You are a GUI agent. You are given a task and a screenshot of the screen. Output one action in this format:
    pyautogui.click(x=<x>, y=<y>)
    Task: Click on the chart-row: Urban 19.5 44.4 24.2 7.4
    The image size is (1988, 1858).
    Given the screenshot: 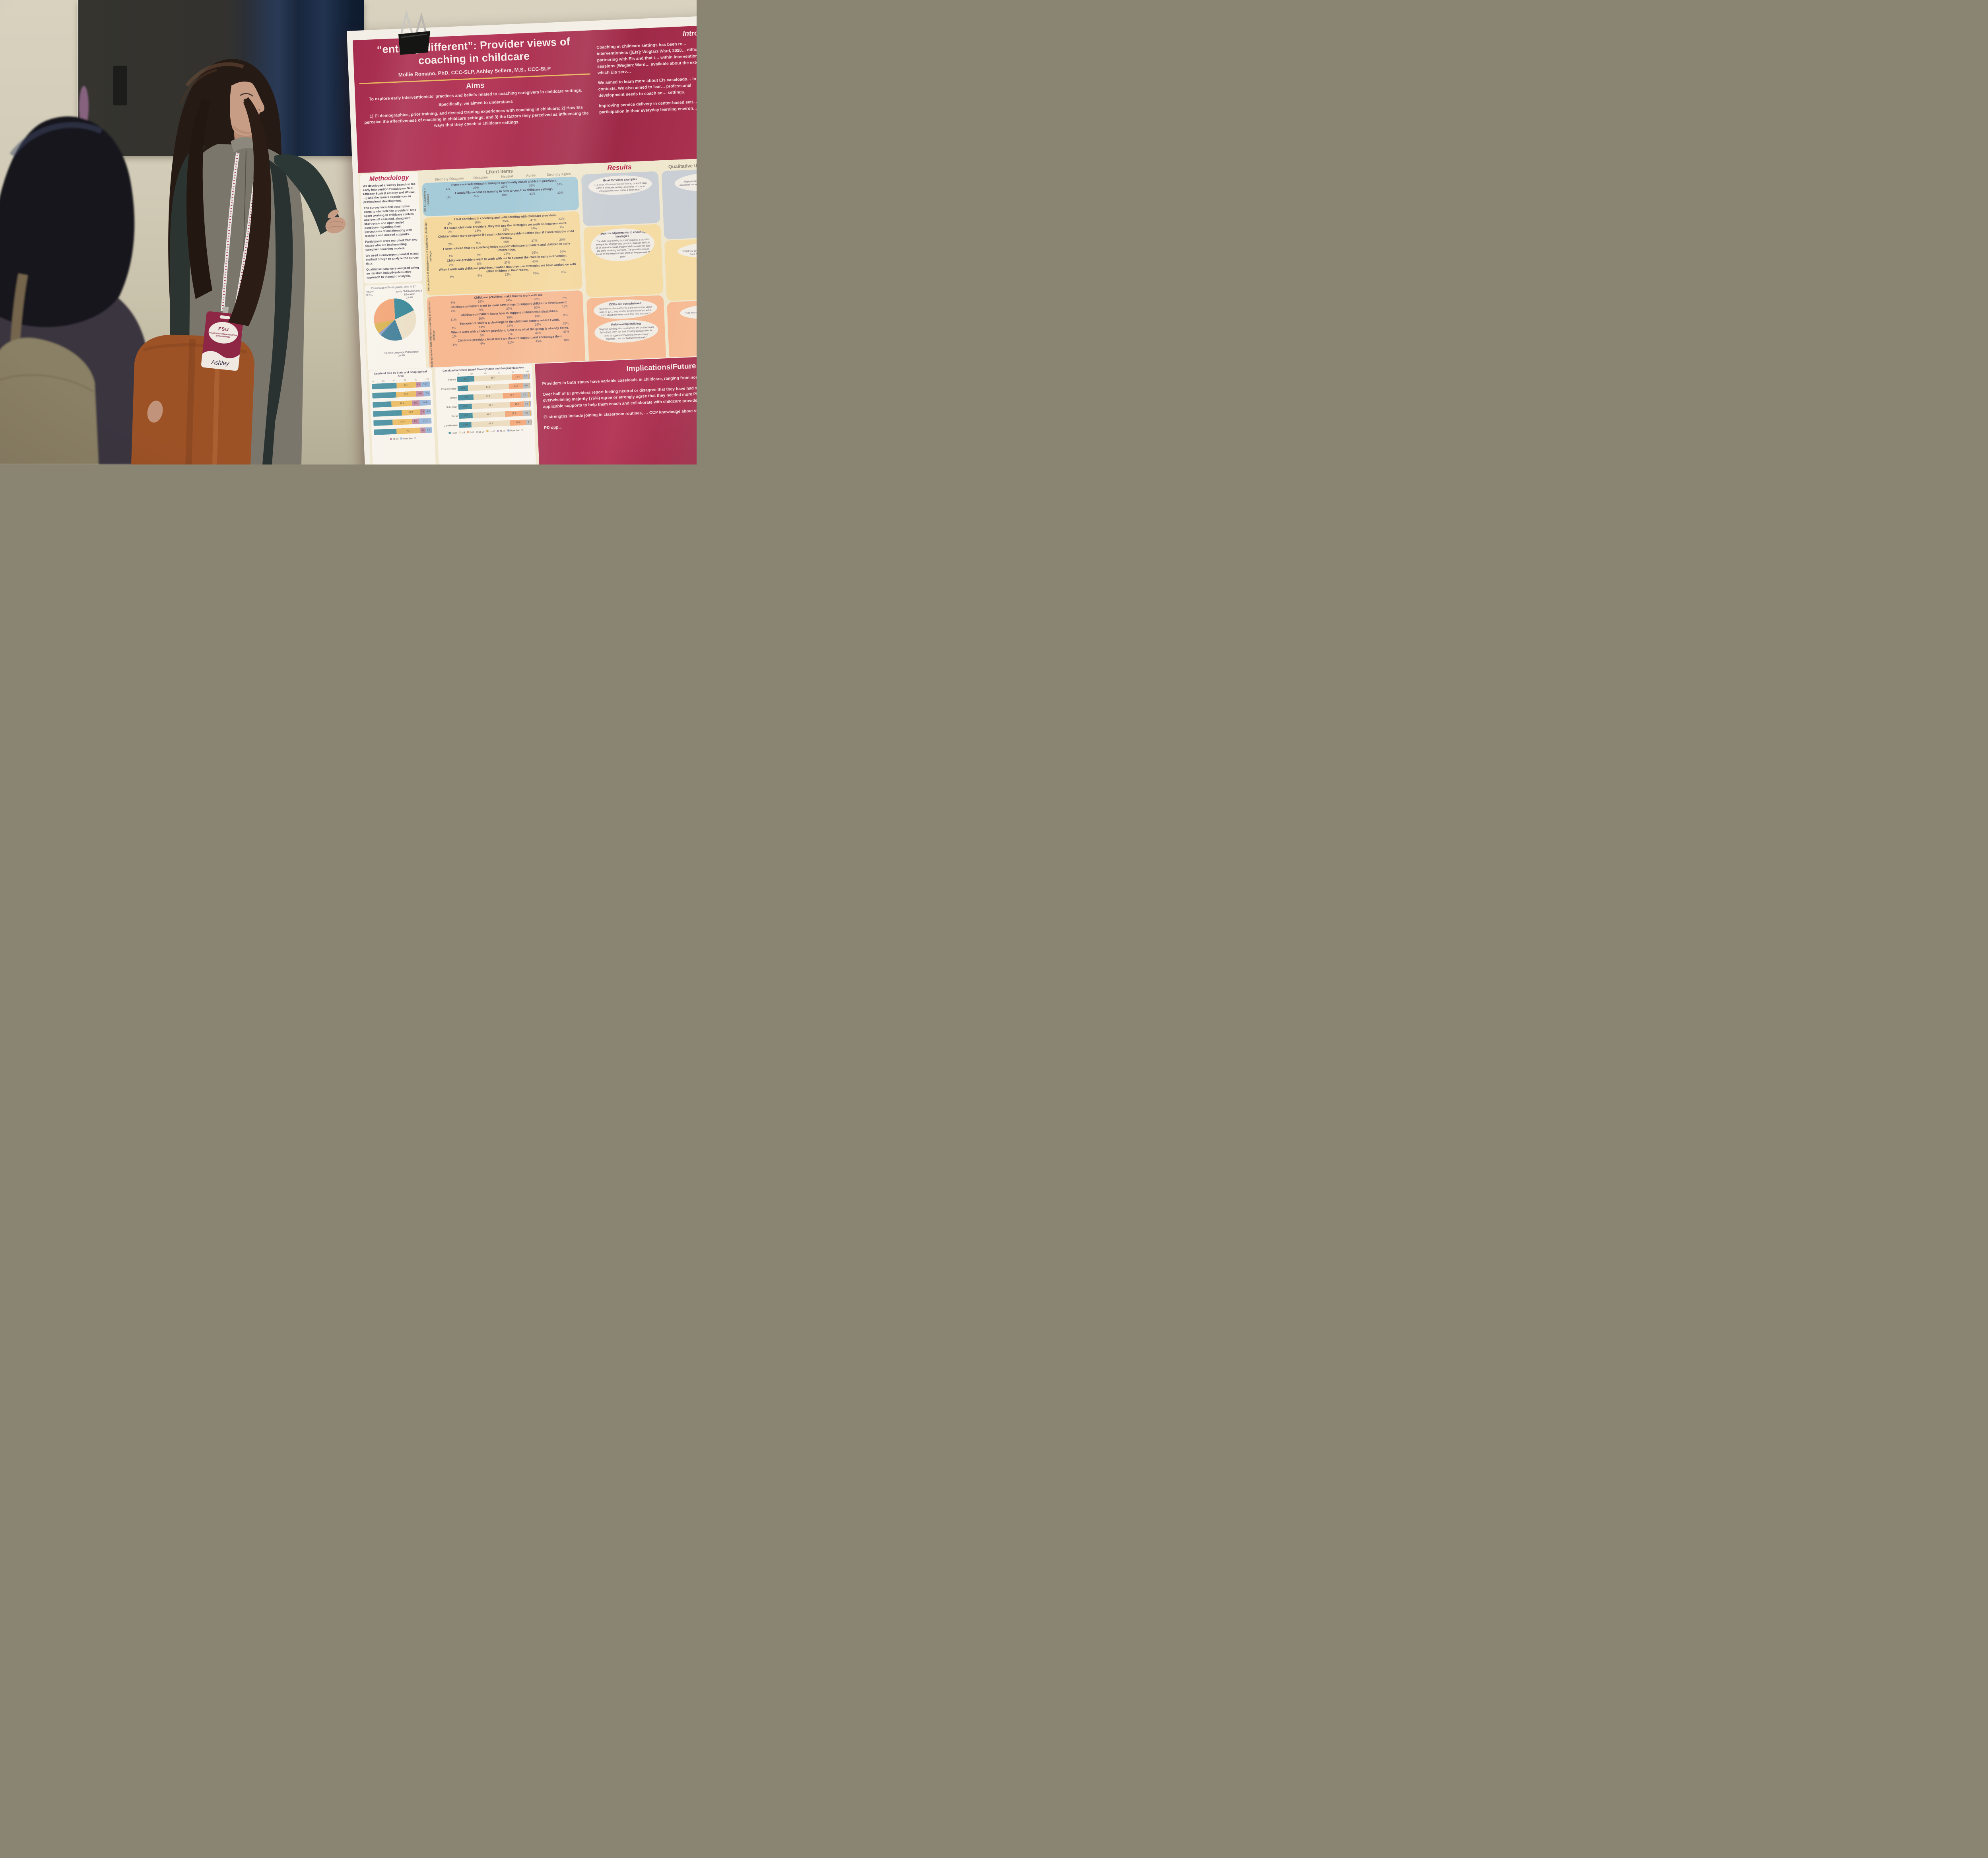 What is the action you would take?
    pyautogui.click(x=485, y=397)
    